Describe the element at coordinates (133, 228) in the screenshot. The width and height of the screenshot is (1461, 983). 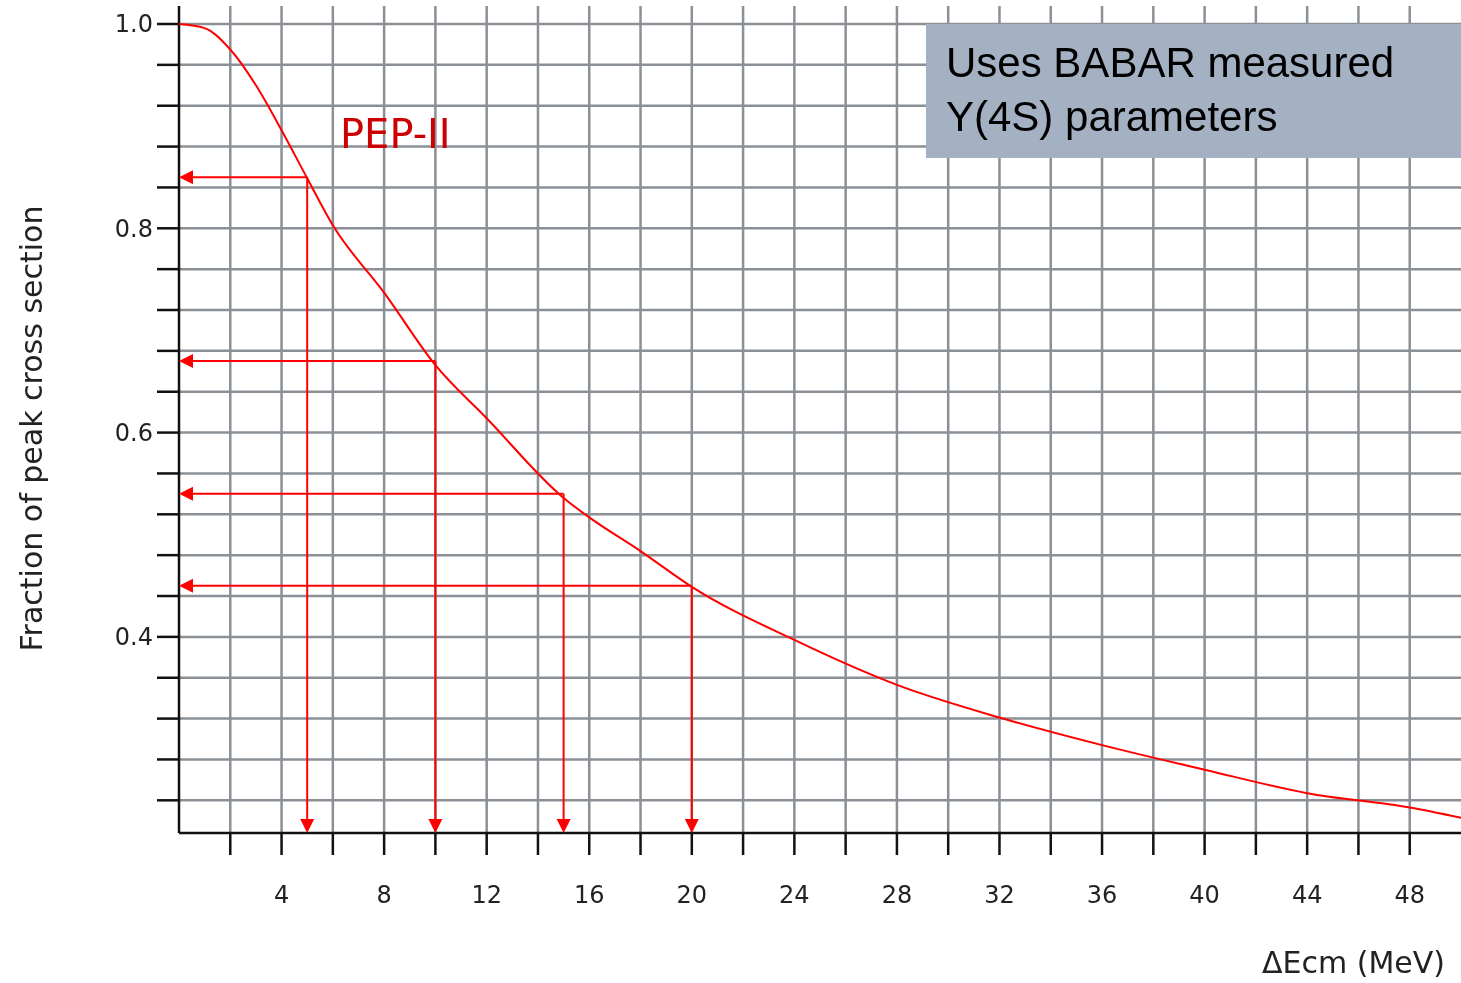
I see `y-tick-label: 0.8` at that location.